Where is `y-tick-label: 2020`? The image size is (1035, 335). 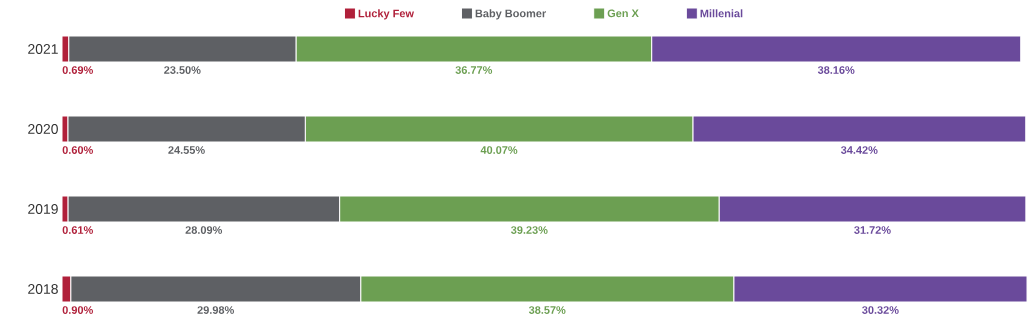 y-tick-label: 2020 is located at coordinates (43, 129).